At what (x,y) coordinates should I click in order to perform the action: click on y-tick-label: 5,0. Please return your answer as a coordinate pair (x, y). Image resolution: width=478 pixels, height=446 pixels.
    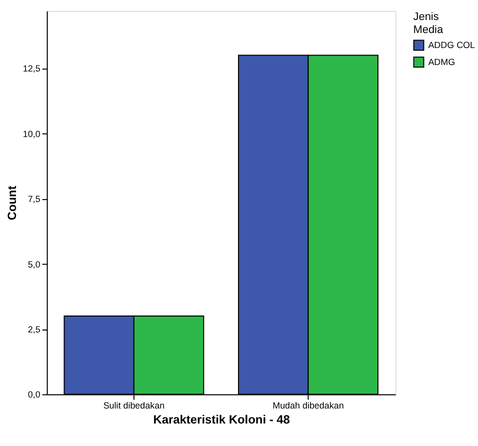
    Looking at the image, I should click on (34, 264).